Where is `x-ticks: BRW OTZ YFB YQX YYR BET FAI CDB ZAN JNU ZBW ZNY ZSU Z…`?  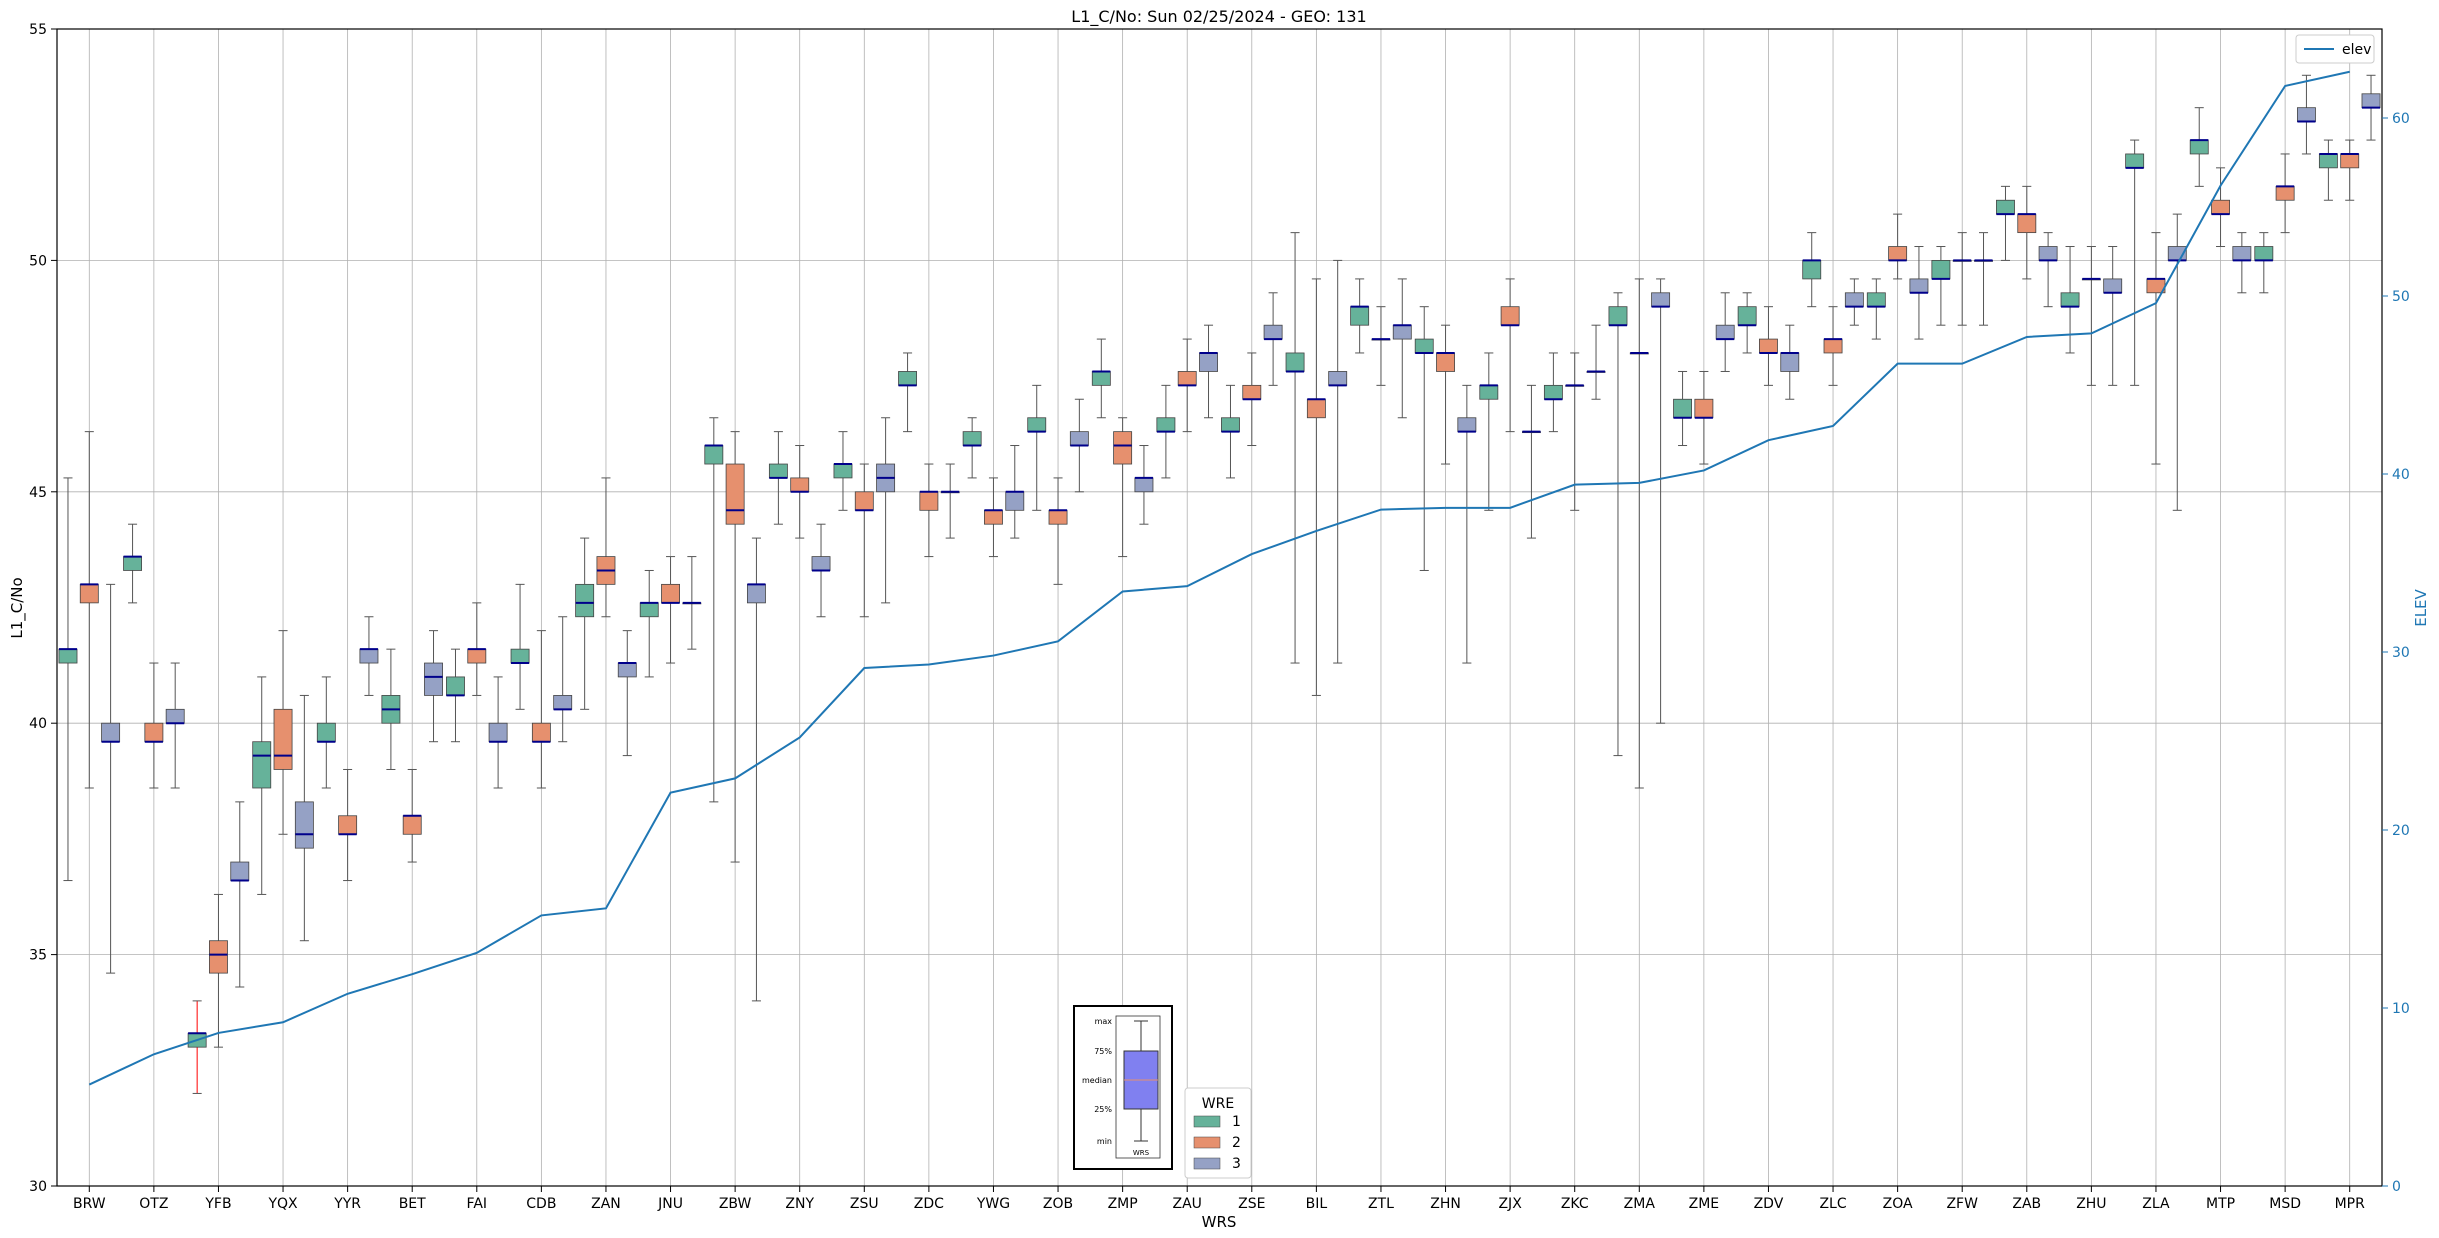 x-ticks: BRW OTZ YFB YQX YYR BET FAI CDB ZAN JNU ZBW ZNY ZSU Z… is located at coordinates (1219, 1199).